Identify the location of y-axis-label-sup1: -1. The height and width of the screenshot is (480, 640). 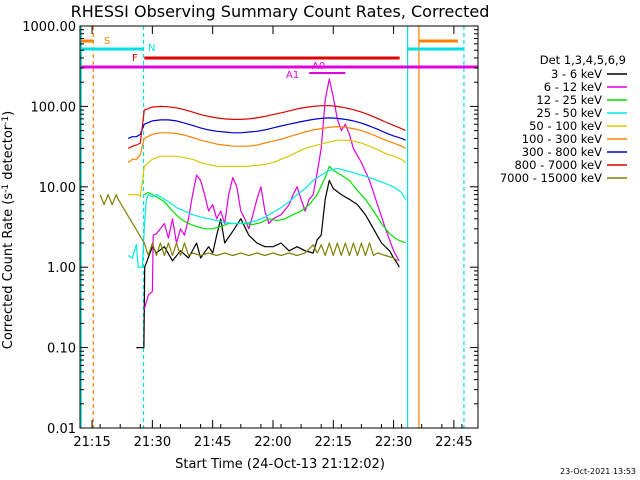
(6, 188).